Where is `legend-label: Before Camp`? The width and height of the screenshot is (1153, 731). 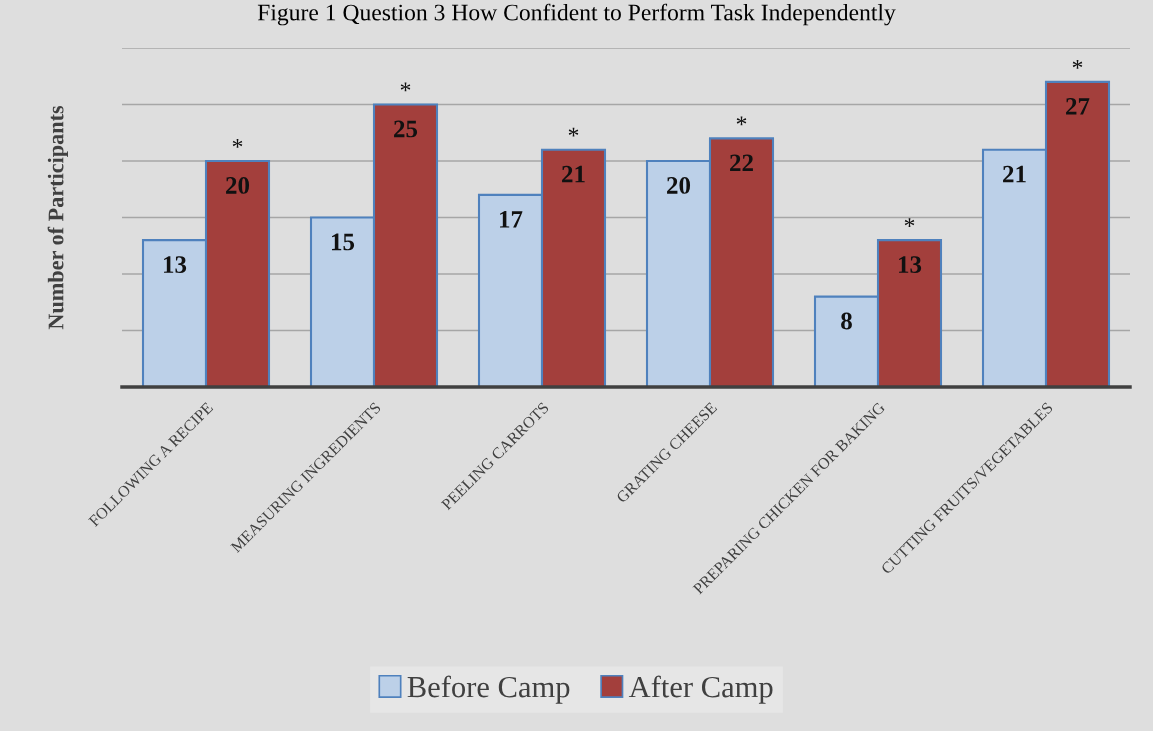
legend-label: Before Camp is located at coordinates (488, 689).